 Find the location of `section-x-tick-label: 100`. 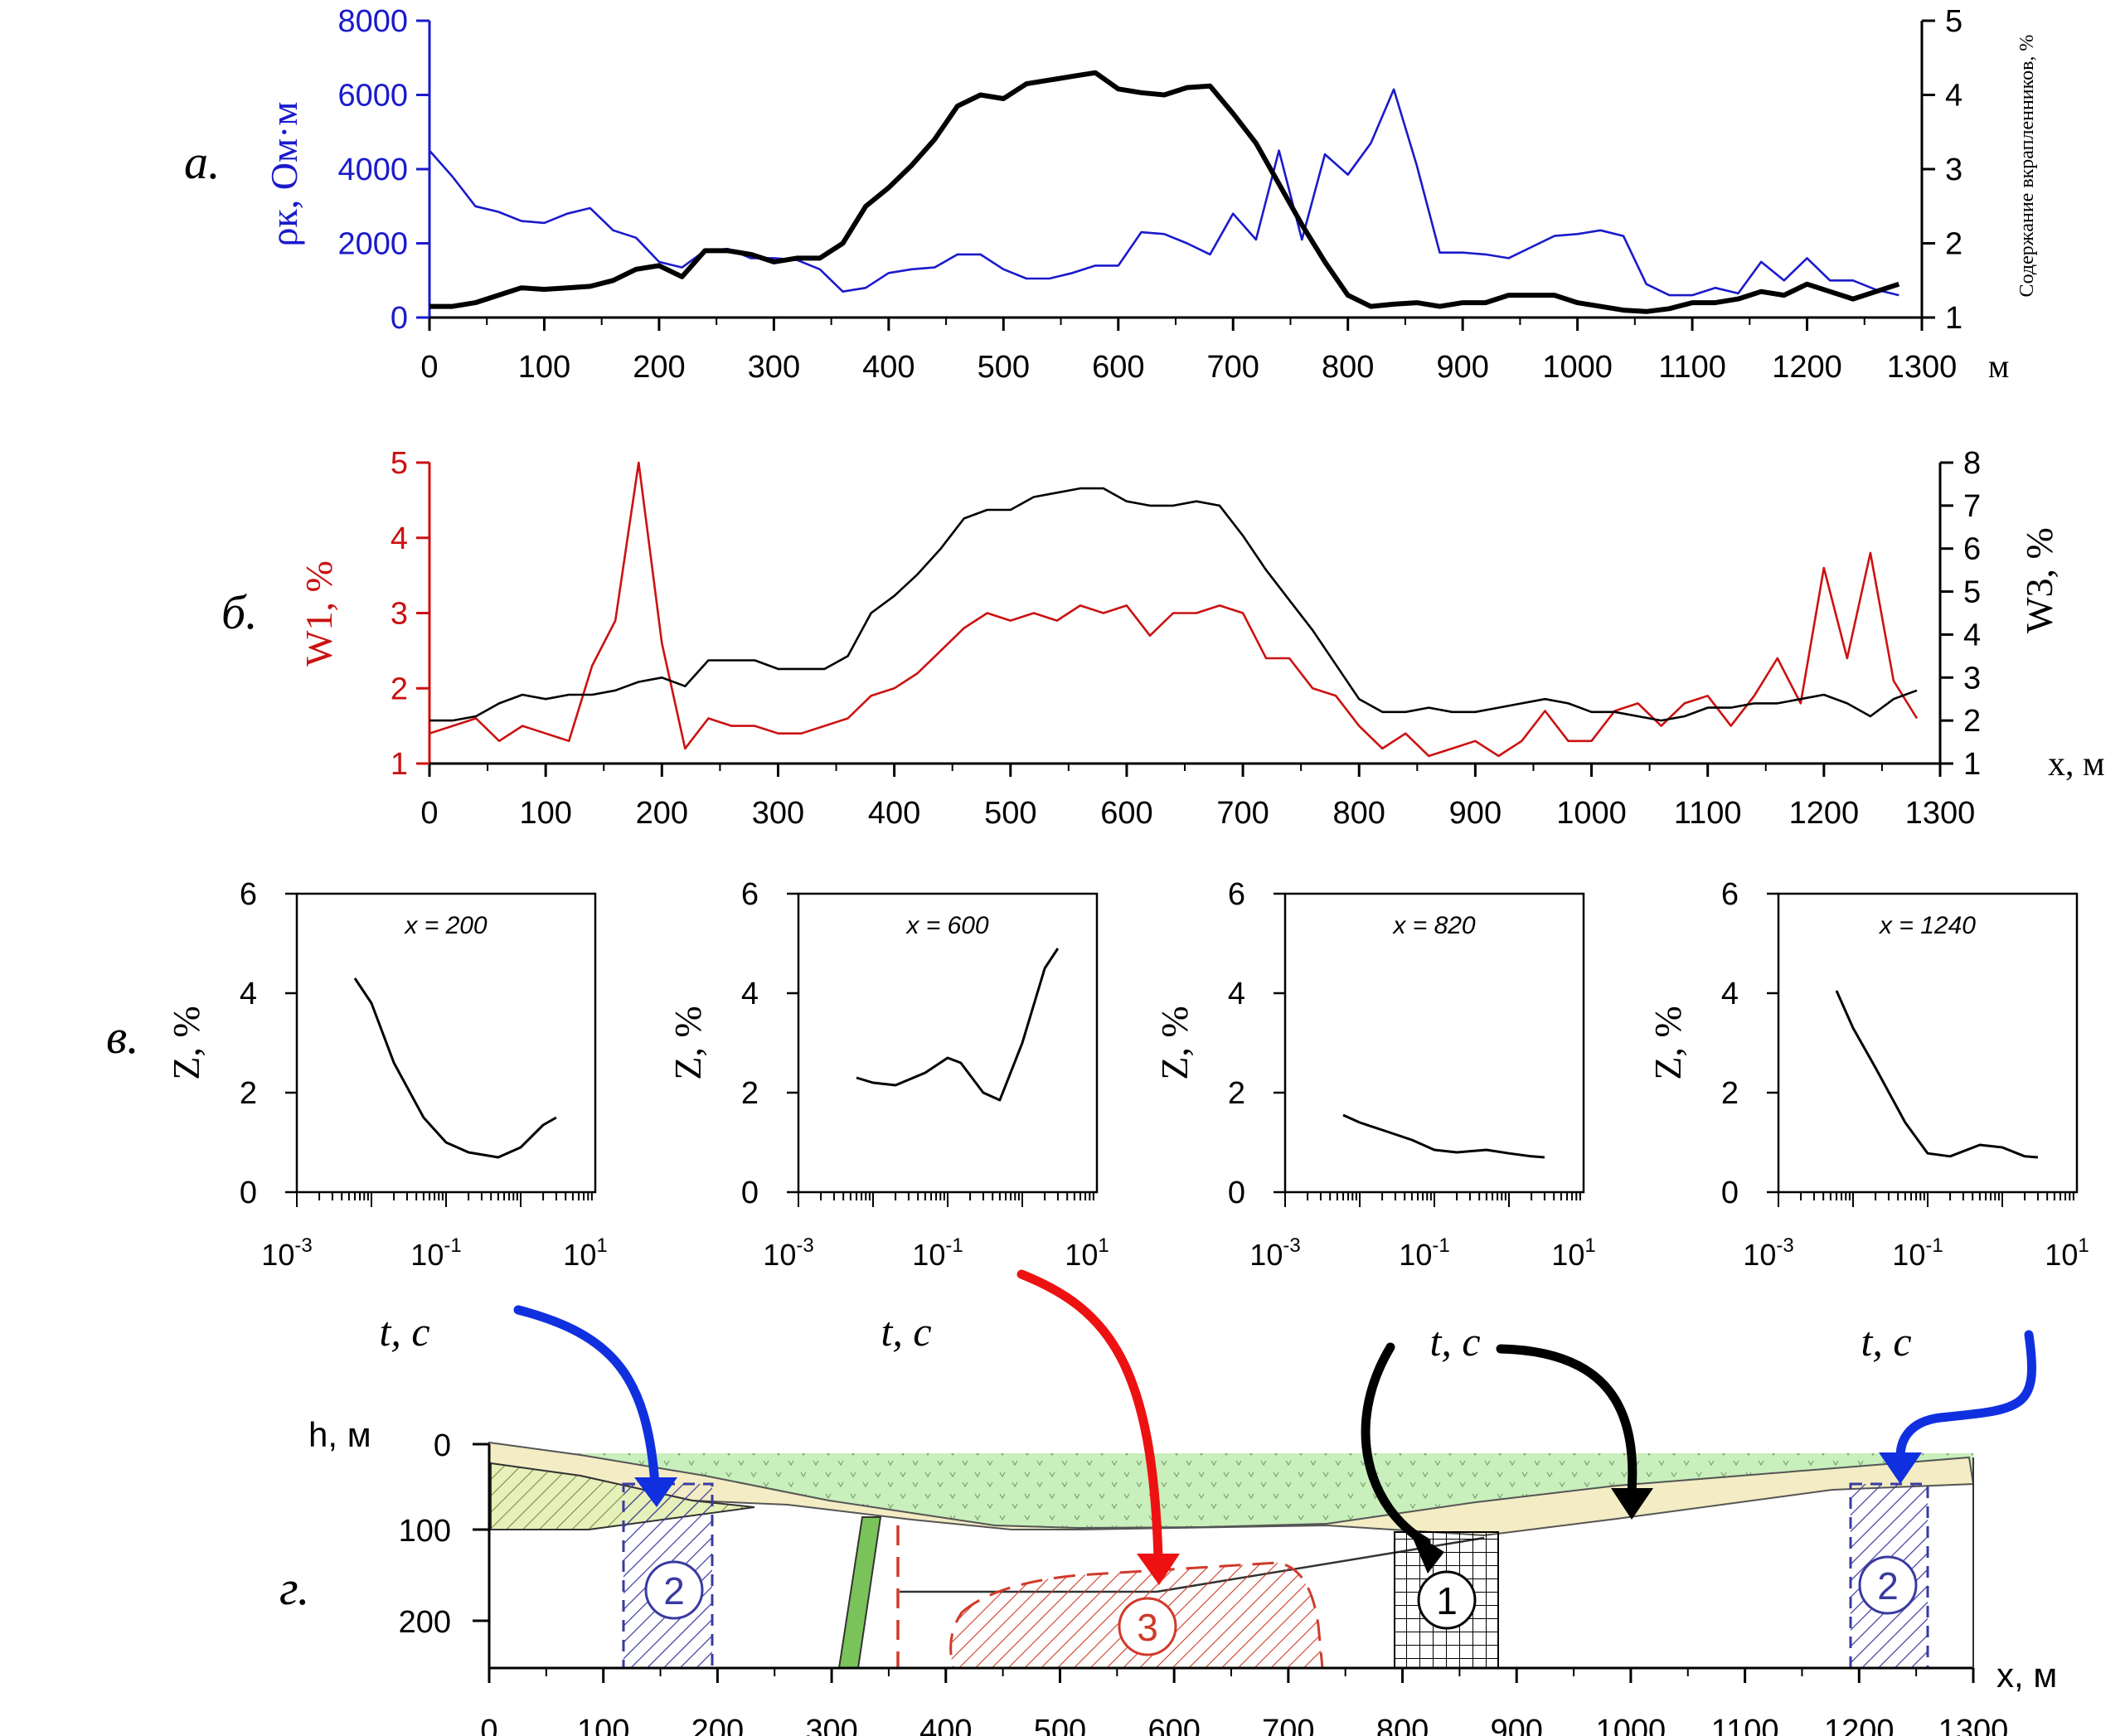

section-x-tick-label: 100 is located at coordinates (603, 1725).